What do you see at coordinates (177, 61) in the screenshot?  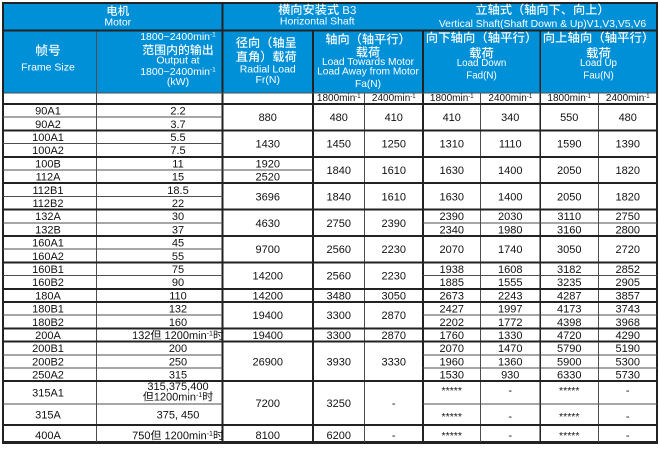 I see `svg-text: Output at` at bounding box center [177, 61].